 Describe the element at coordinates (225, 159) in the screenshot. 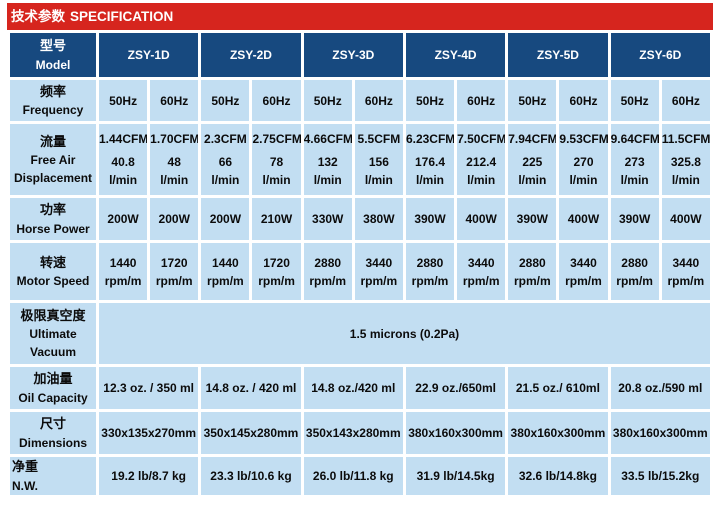

I see `flow-cell: 2.3CFM 66 l/min` at that location.